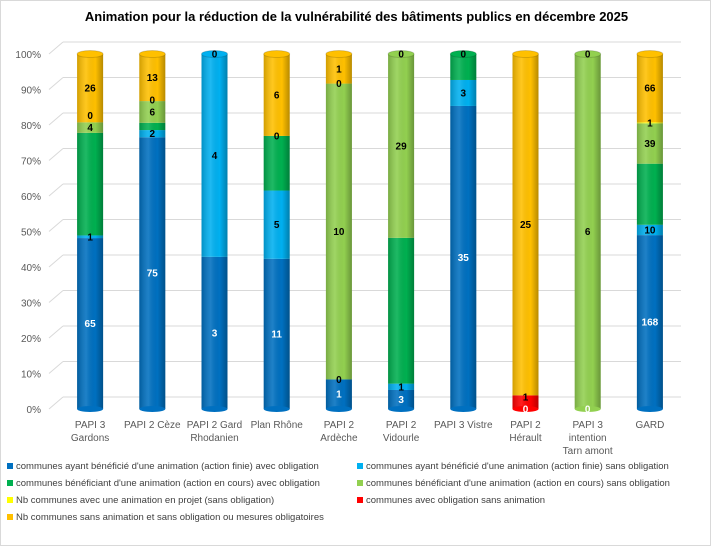 The image size is (711, 546). Describe the element at coordinates (91, 324) in the screenshot. I see `data-label: 65` at that location.